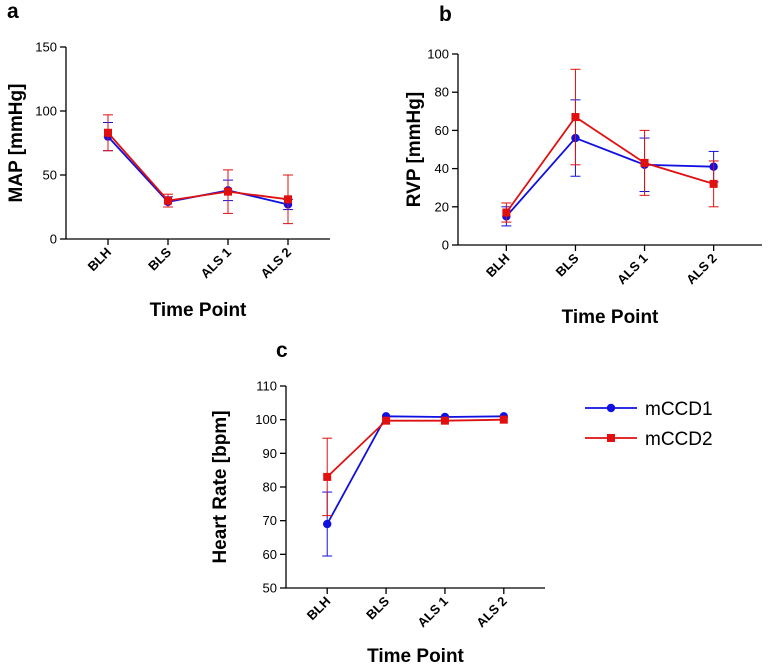 This screenshot has width=778, height=666. What do you see at coordinates (414, 149) in the screenshot?
I see `y-axis-title: RVP [mmHg]` at bounding box center [414, 149].